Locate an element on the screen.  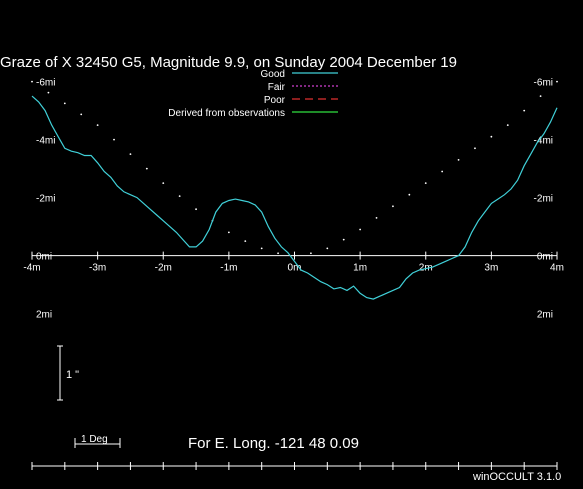
x-tick-label: -3m is located at coordinates (97, 268).